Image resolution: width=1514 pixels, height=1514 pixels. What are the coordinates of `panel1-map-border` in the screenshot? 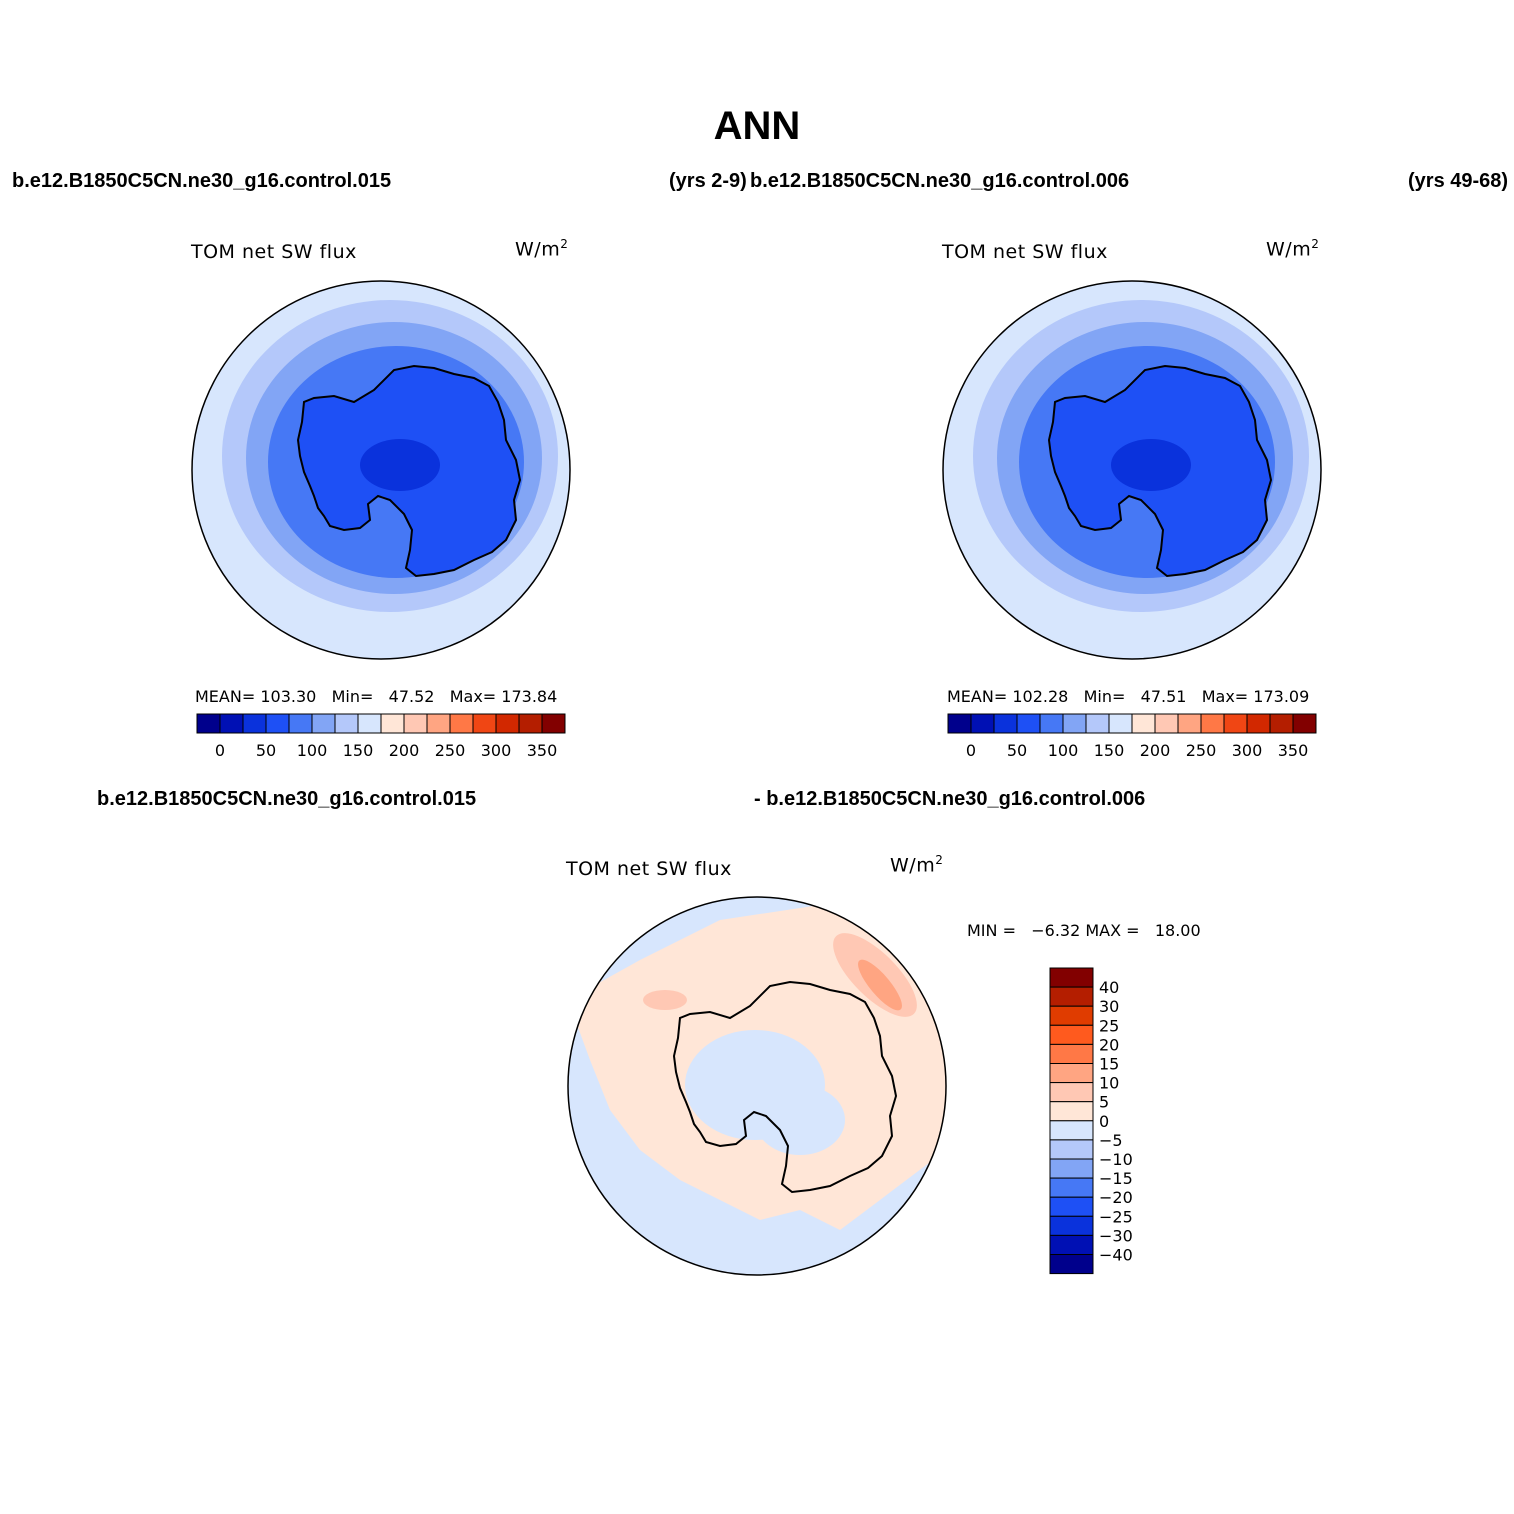 It's located at (381, 470).